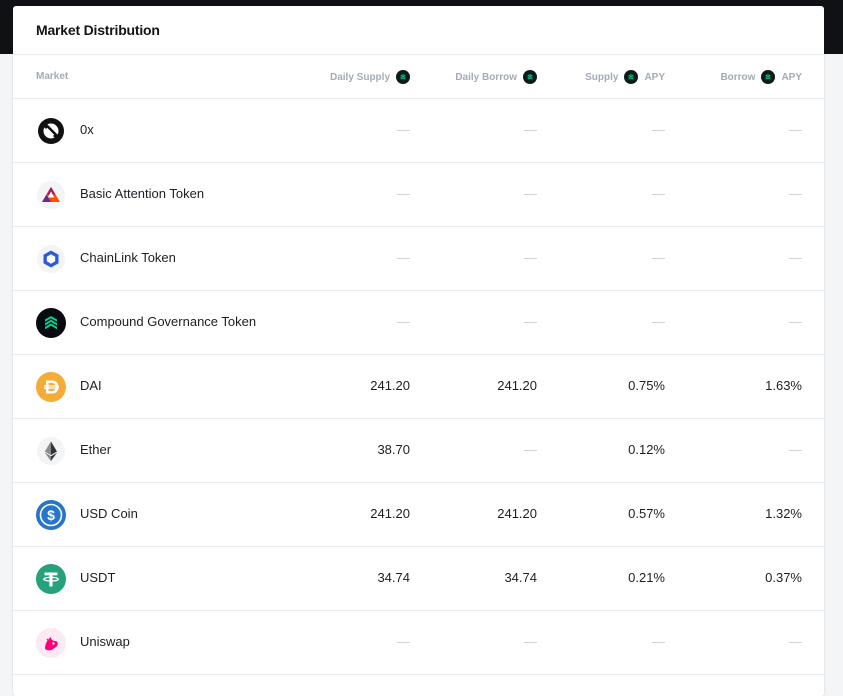  What do you see at coordinates (109, 513) in the screenshot?
I see `market-name: USD Coin` at bounding box center [109, 513].